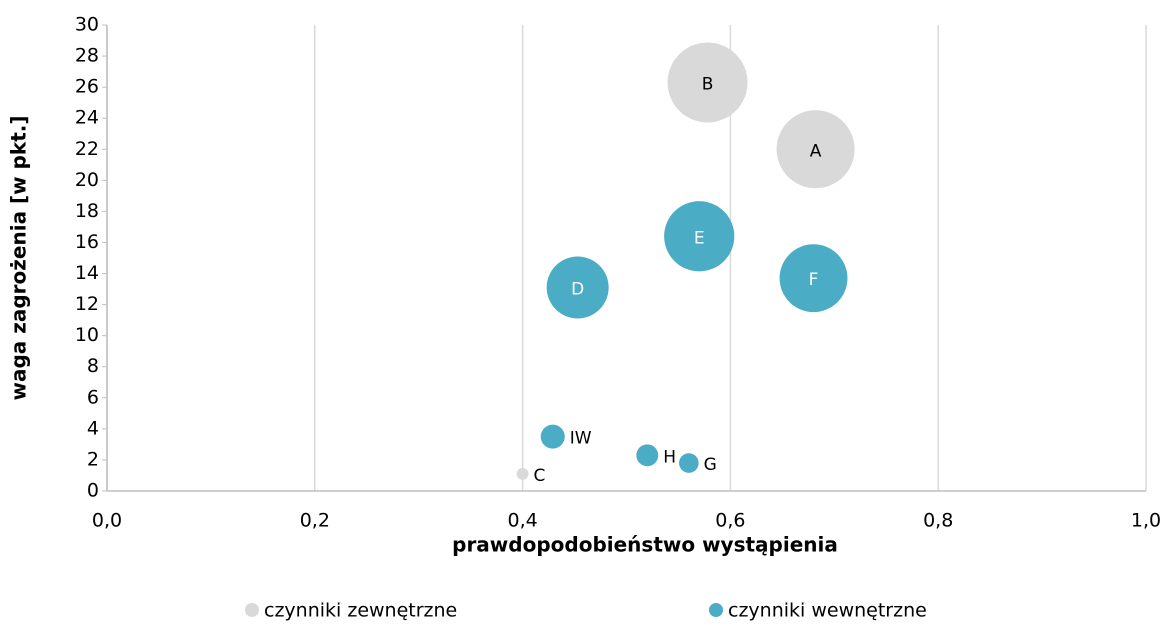  I want to click on x-tick-label: 1,0, so click(1146, 521).